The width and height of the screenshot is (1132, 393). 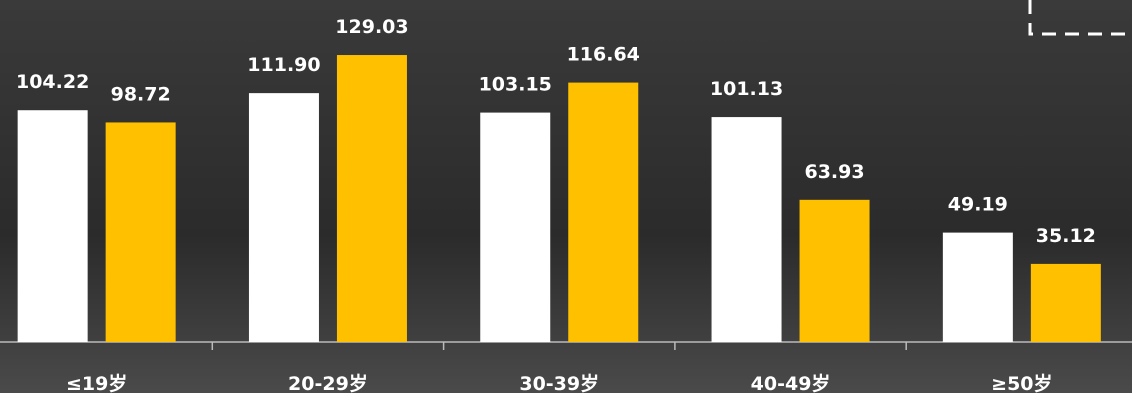 I want to click on value-label: 129.03, so click(x=371, y=27).